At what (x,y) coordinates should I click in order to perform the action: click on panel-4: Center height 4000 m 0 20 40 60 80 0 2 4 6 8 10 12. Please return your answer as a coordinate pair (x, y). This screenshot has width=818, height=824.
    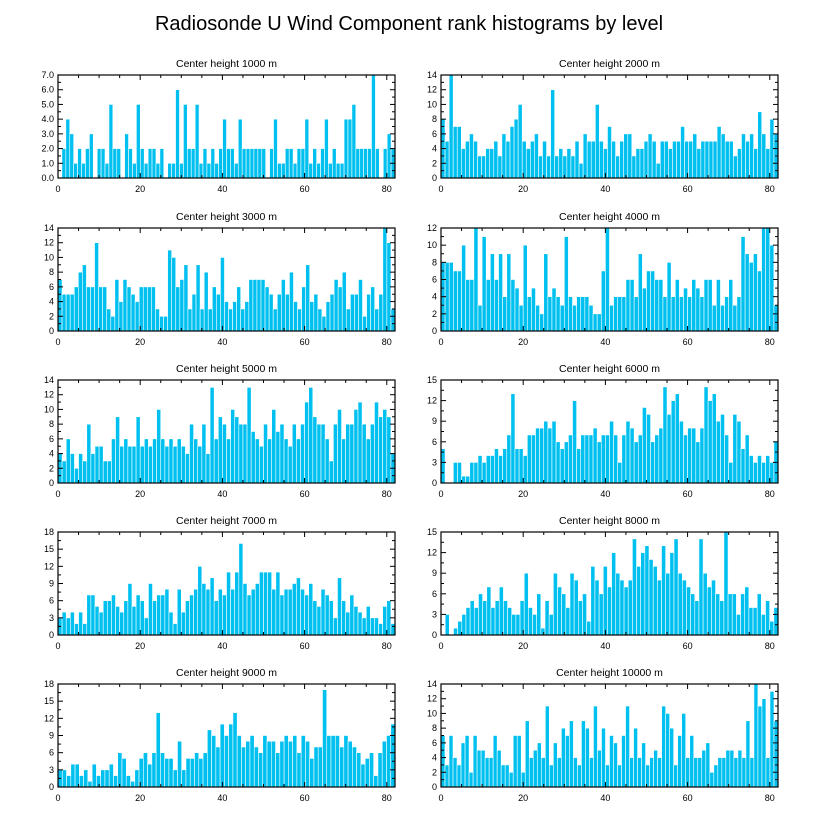
    Looking at the image, I should click on (603, 279).